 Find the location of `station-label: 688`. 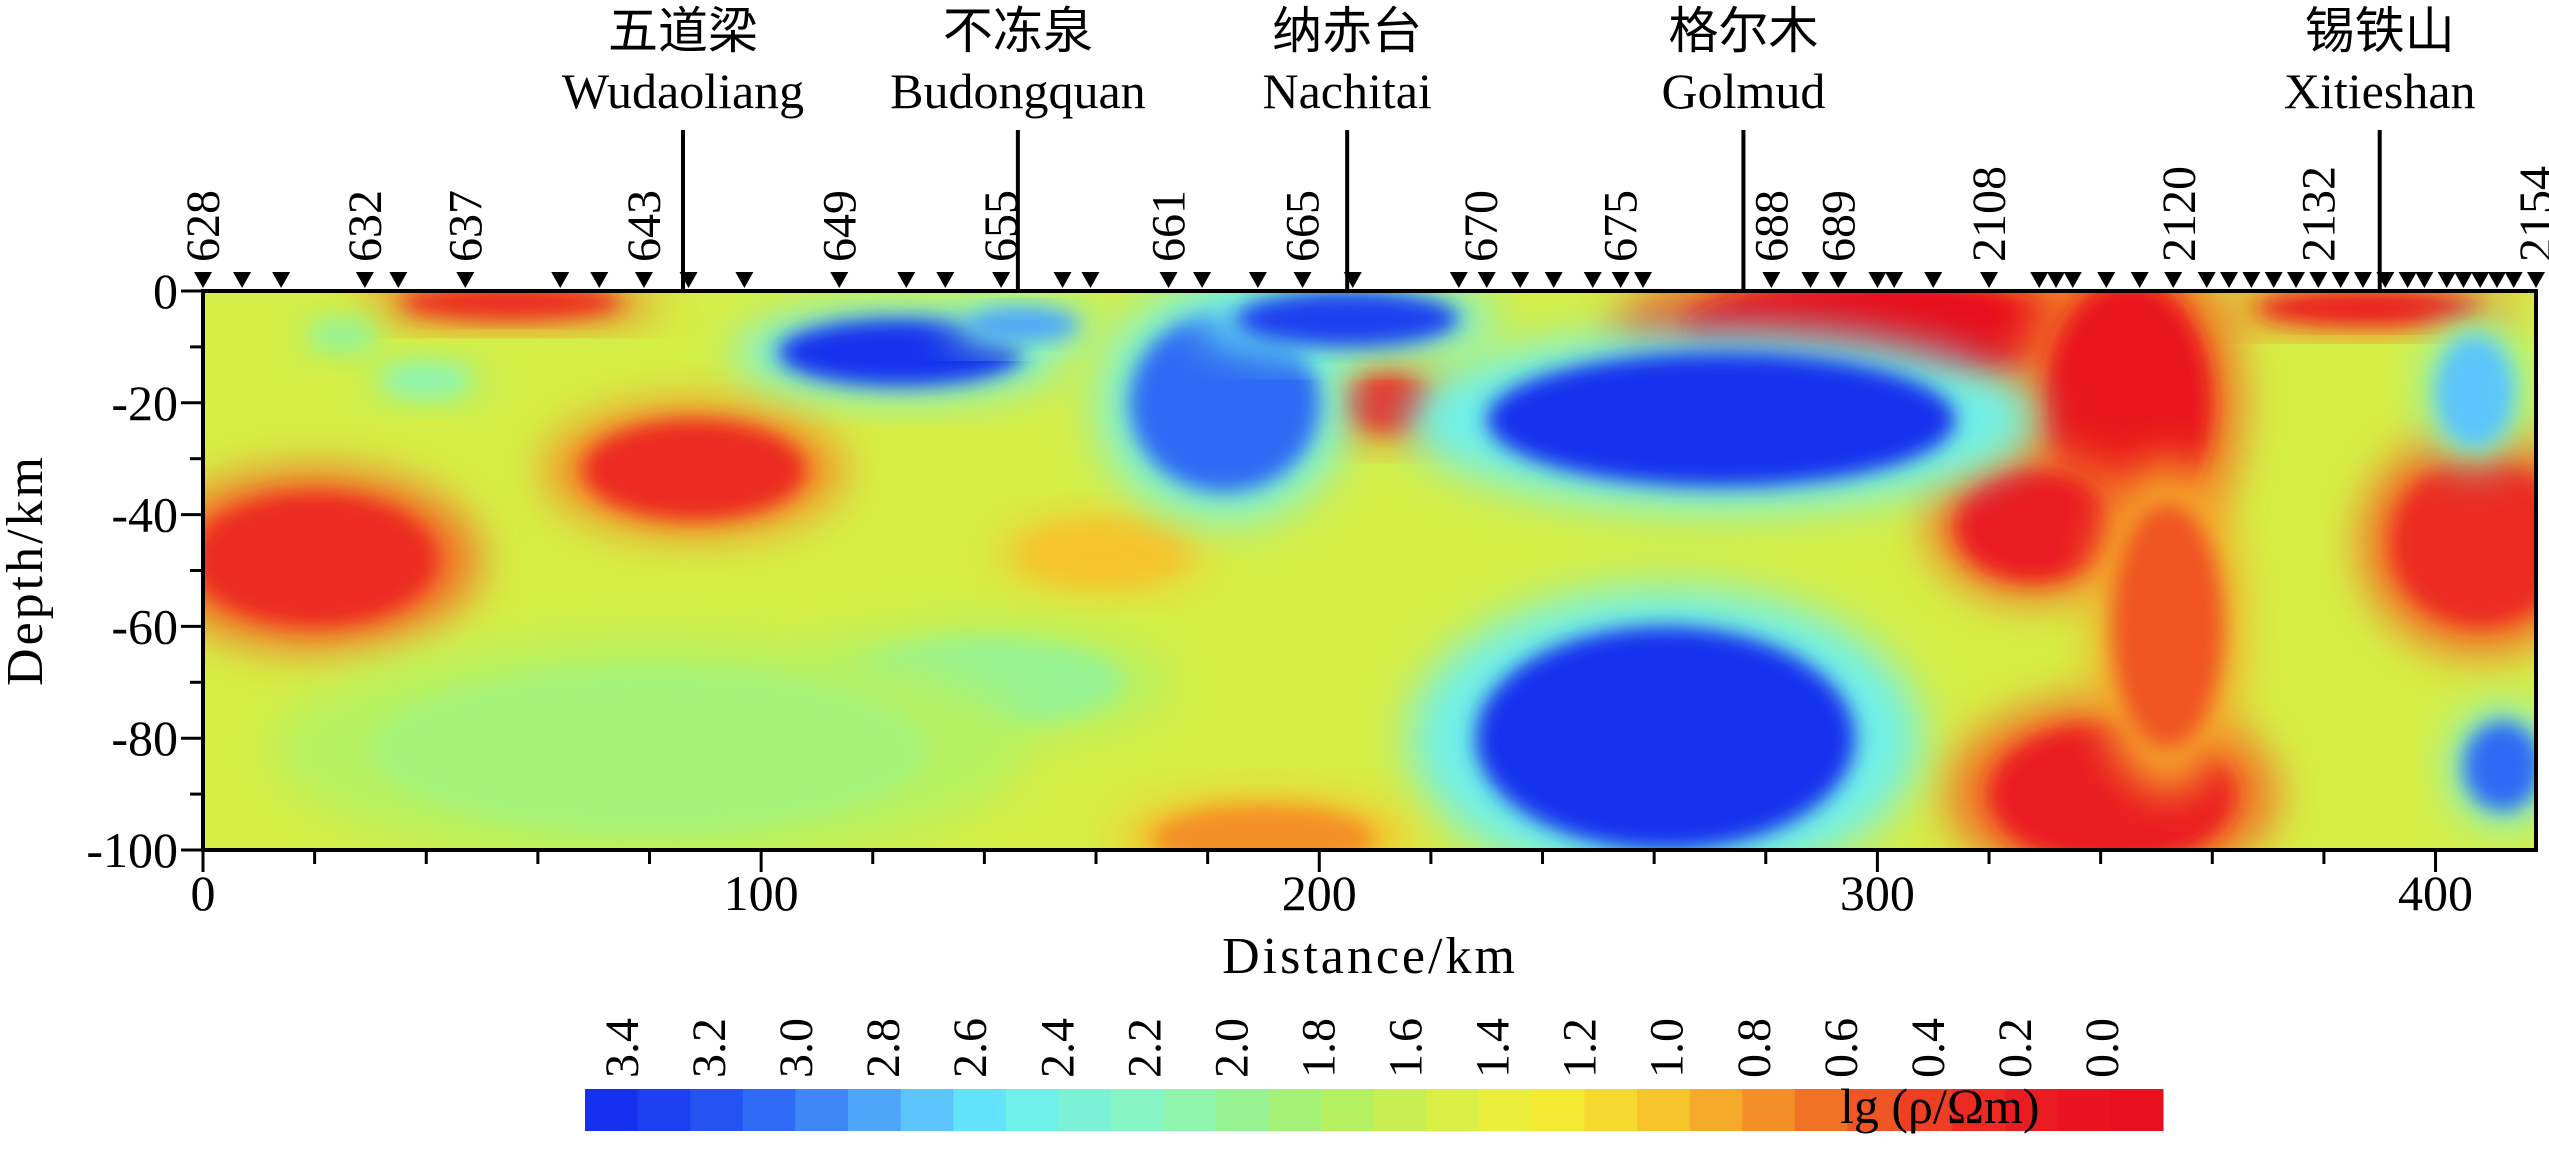

station-label: 688 is located at coordinates (1771, 226).